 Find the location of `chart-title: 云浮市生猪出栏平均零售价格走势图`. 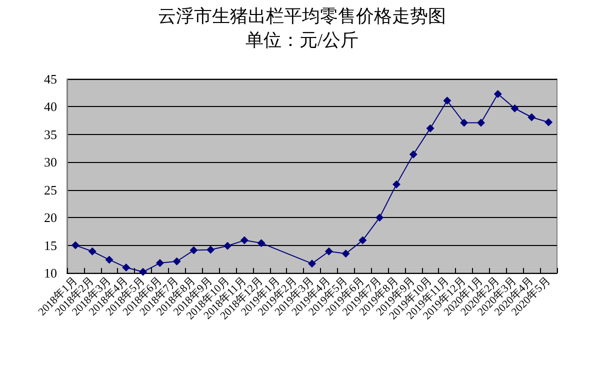

chart-title: 云浮市生猪出栏平均零售价格走势图 is located at coordinates (302, 16).